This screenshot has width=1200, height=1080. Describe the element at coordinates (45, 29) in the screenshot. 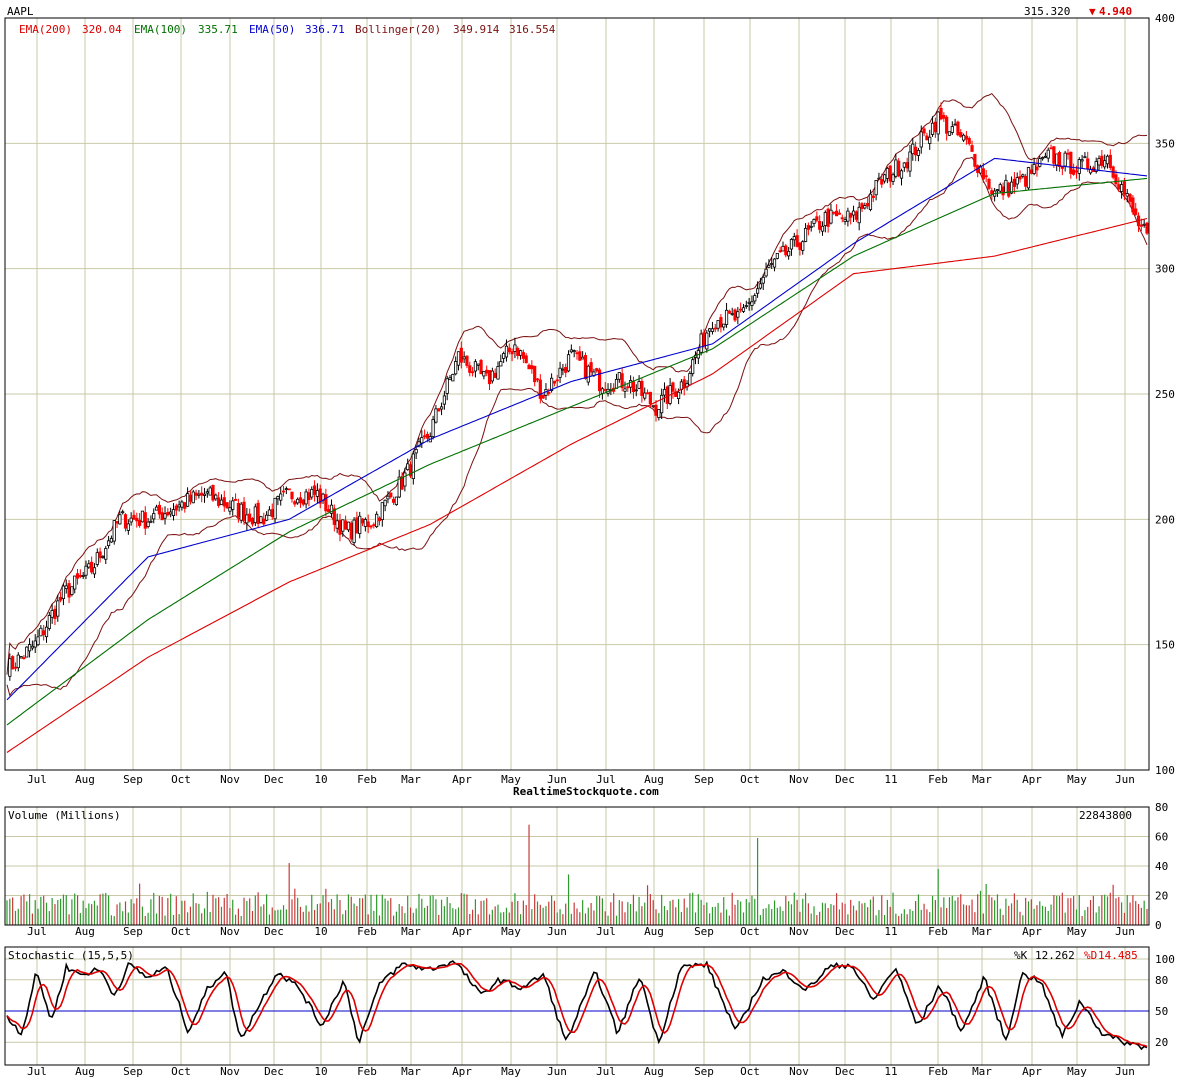

I see `ema200-label: EMA(200)` at that location.